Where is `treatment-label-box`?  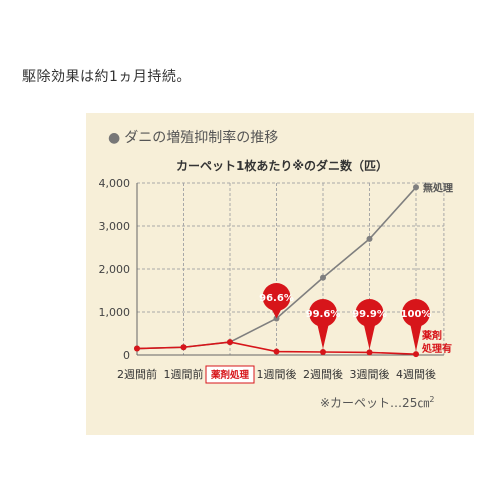 treatment-label-box is located at coordinates (230, 374).